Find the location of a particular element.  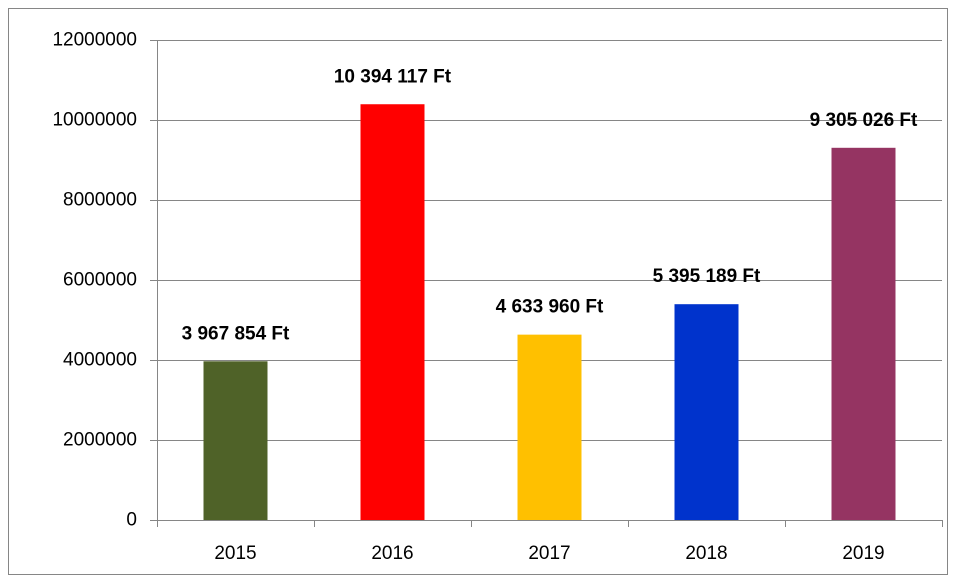

y-tick-label: 0 is located at coordinates (131, 520).